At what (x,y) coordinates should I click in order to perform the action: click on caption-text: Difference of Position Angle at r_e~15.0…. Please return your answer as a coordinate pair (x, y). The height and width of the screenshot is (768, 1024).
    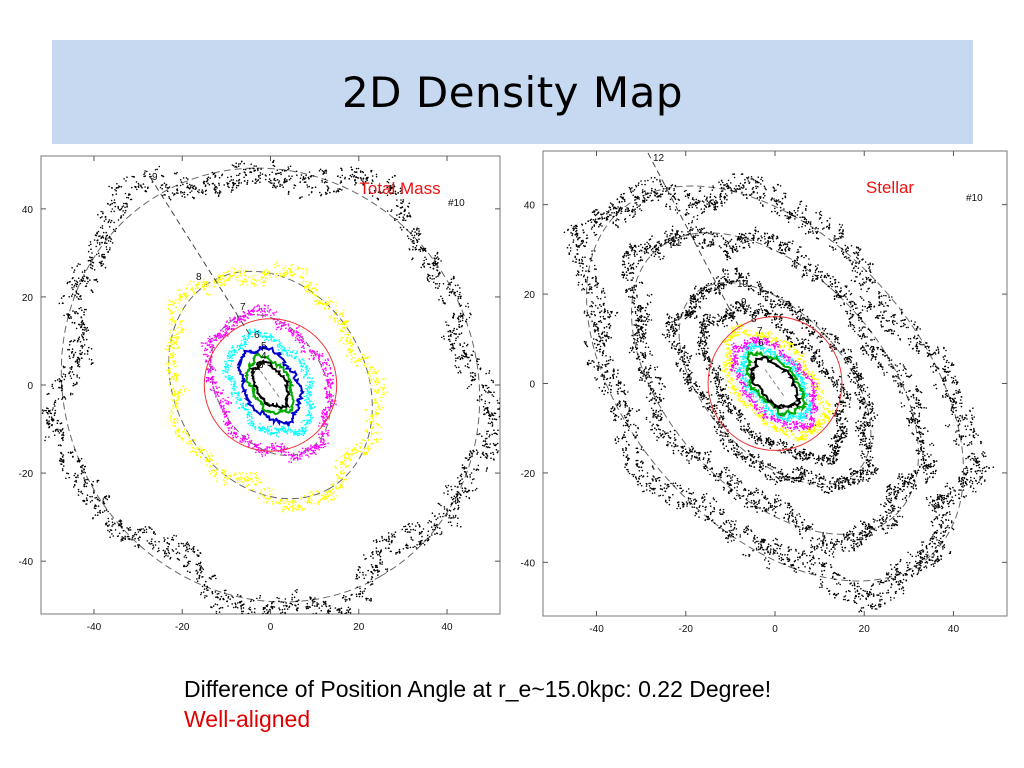
    Looking at the image, I should click on (478, 689).